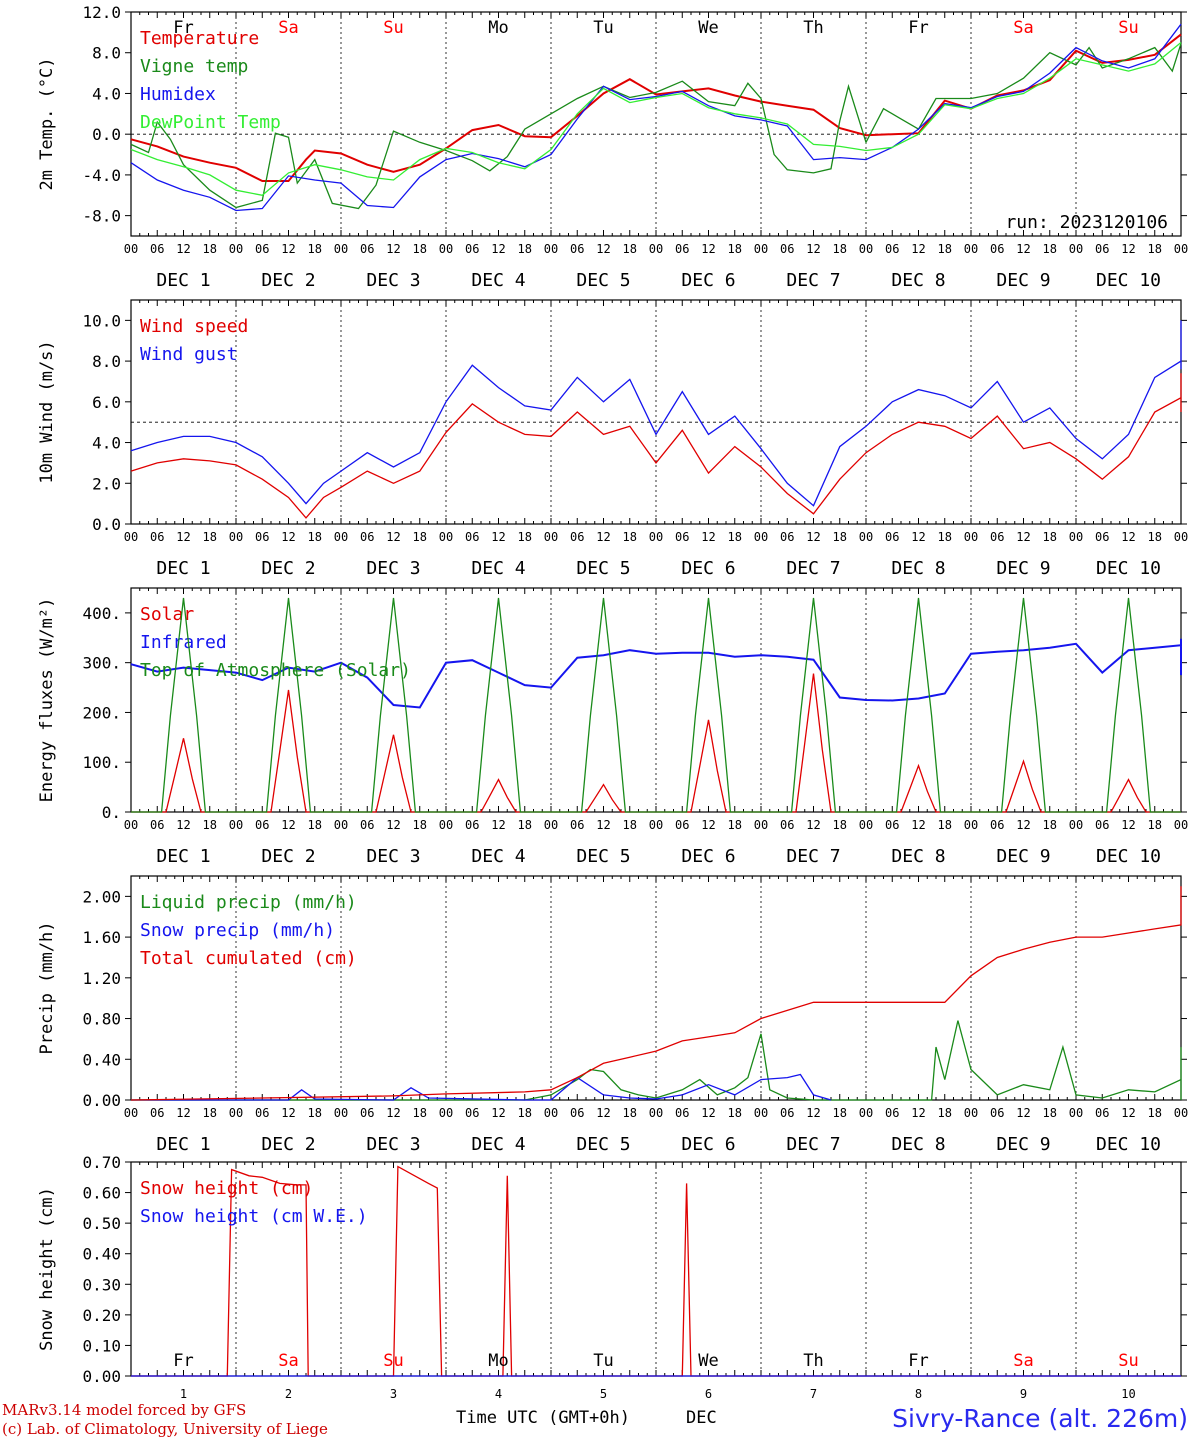  Describe the element at coordinates (498, 1144) in the screenshot. I see `date-label: DEC 4` at that location.